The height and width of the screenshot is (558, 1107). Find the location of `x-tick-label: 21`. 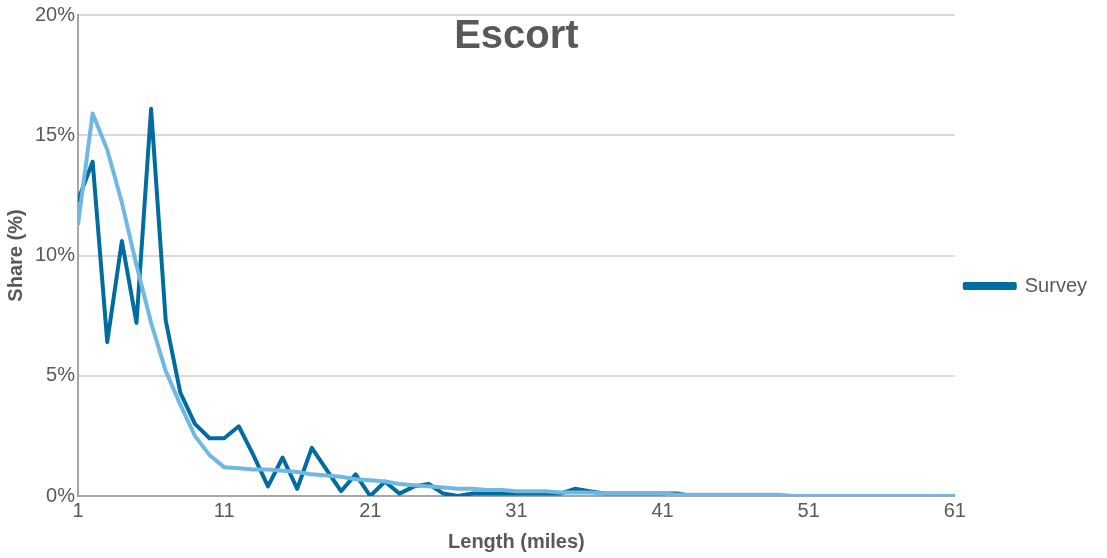

x-tick-label: 21 is located at coordinates (370, 509).